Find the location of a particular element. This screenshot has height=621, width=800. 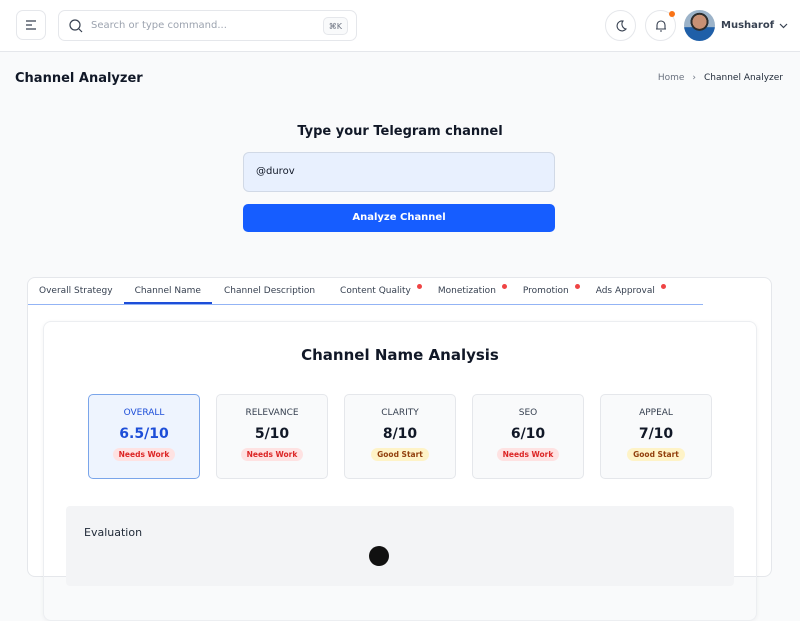

avatar is located at coordinates (699, 25).